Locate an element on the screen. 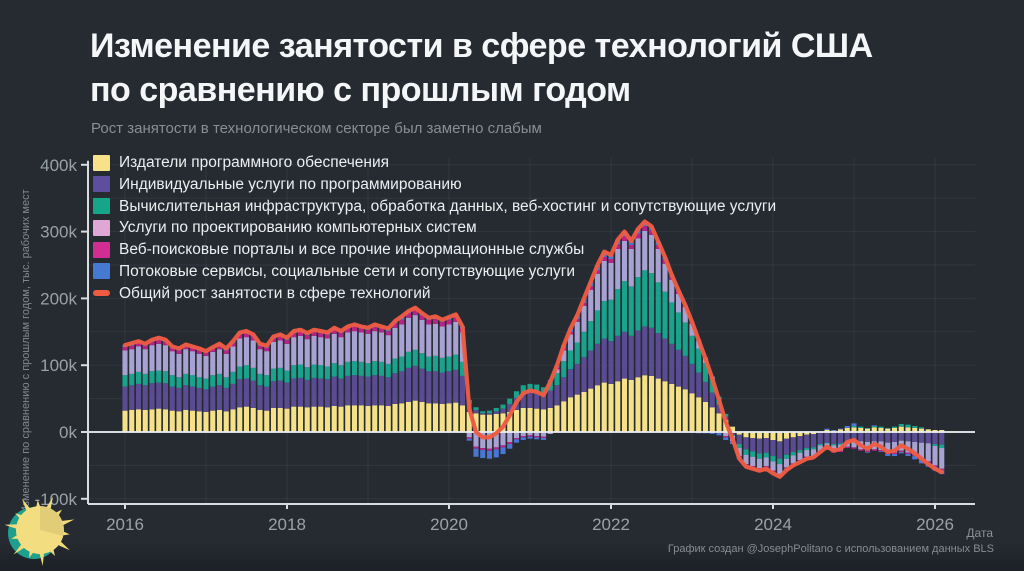 This screenshot has height=571, width=1024. y-tick-label: 100k is located at coordinates (58, 365).